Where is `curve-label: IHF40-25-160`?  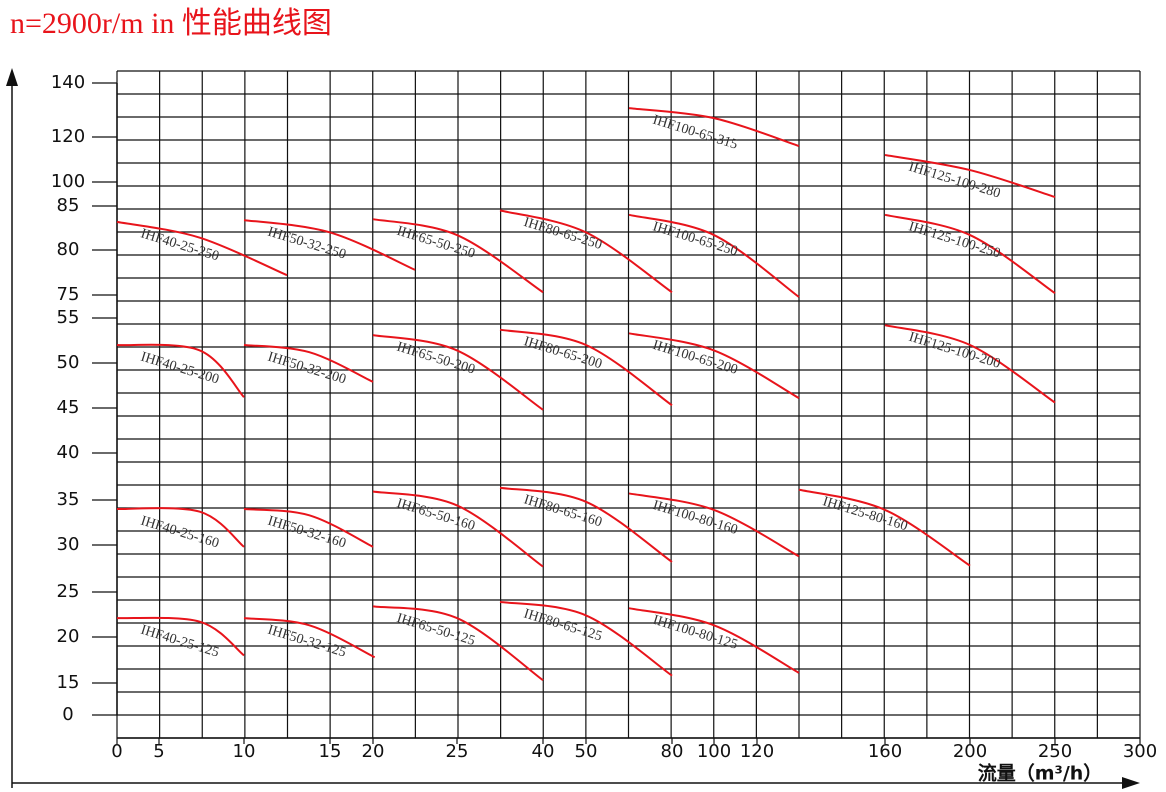
curve-label: IHF40-25-160 is located at coordinates (180, 533).